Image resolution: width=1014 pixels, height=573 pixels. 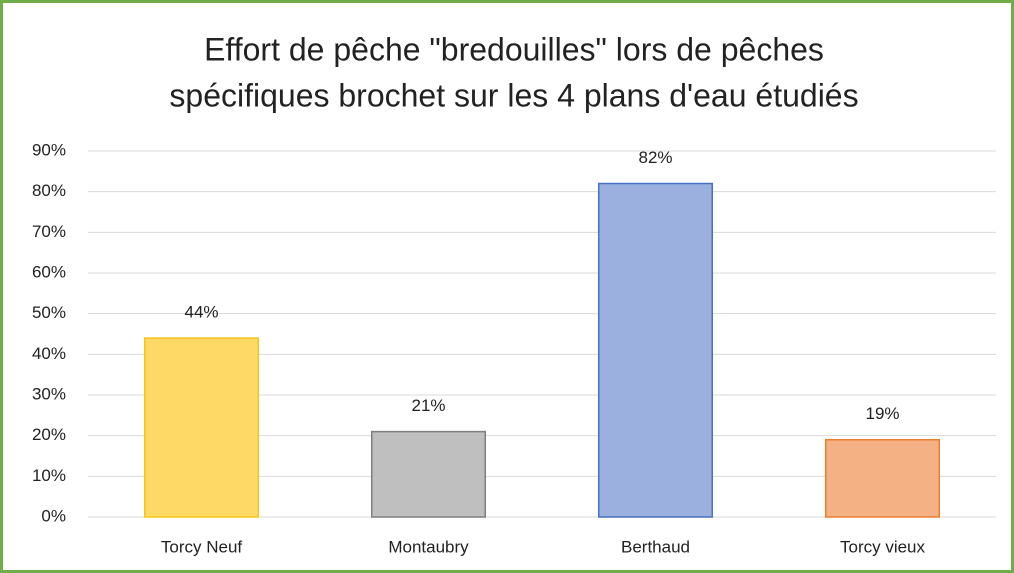 What do you see at coordinates (883, 546) in the screenshot?
I see `x-tick-label: Torcy vieux` at bounding box center [883, 546].